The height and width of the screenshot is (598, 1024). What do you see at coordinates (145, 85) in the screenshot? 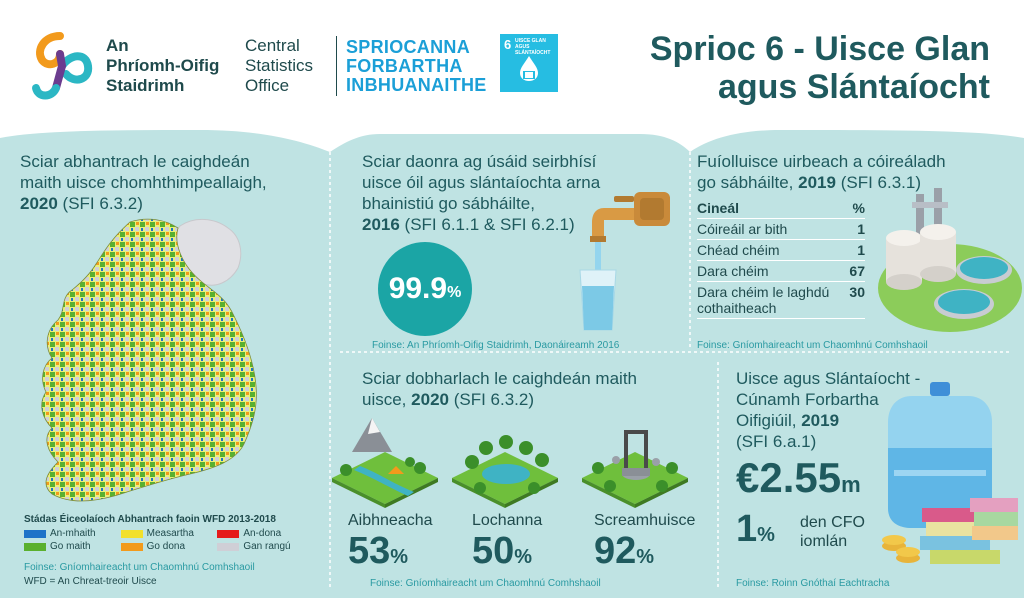
I see `logo-line: Staidrimh` at bounding box center [145, 85].